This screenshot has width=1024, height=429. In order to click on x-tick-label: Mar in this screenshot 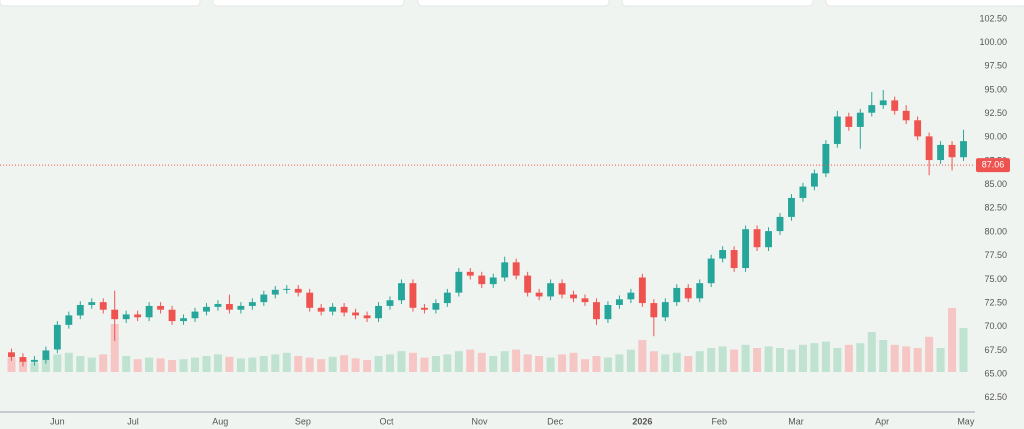, I will do `click(796, 421)`.